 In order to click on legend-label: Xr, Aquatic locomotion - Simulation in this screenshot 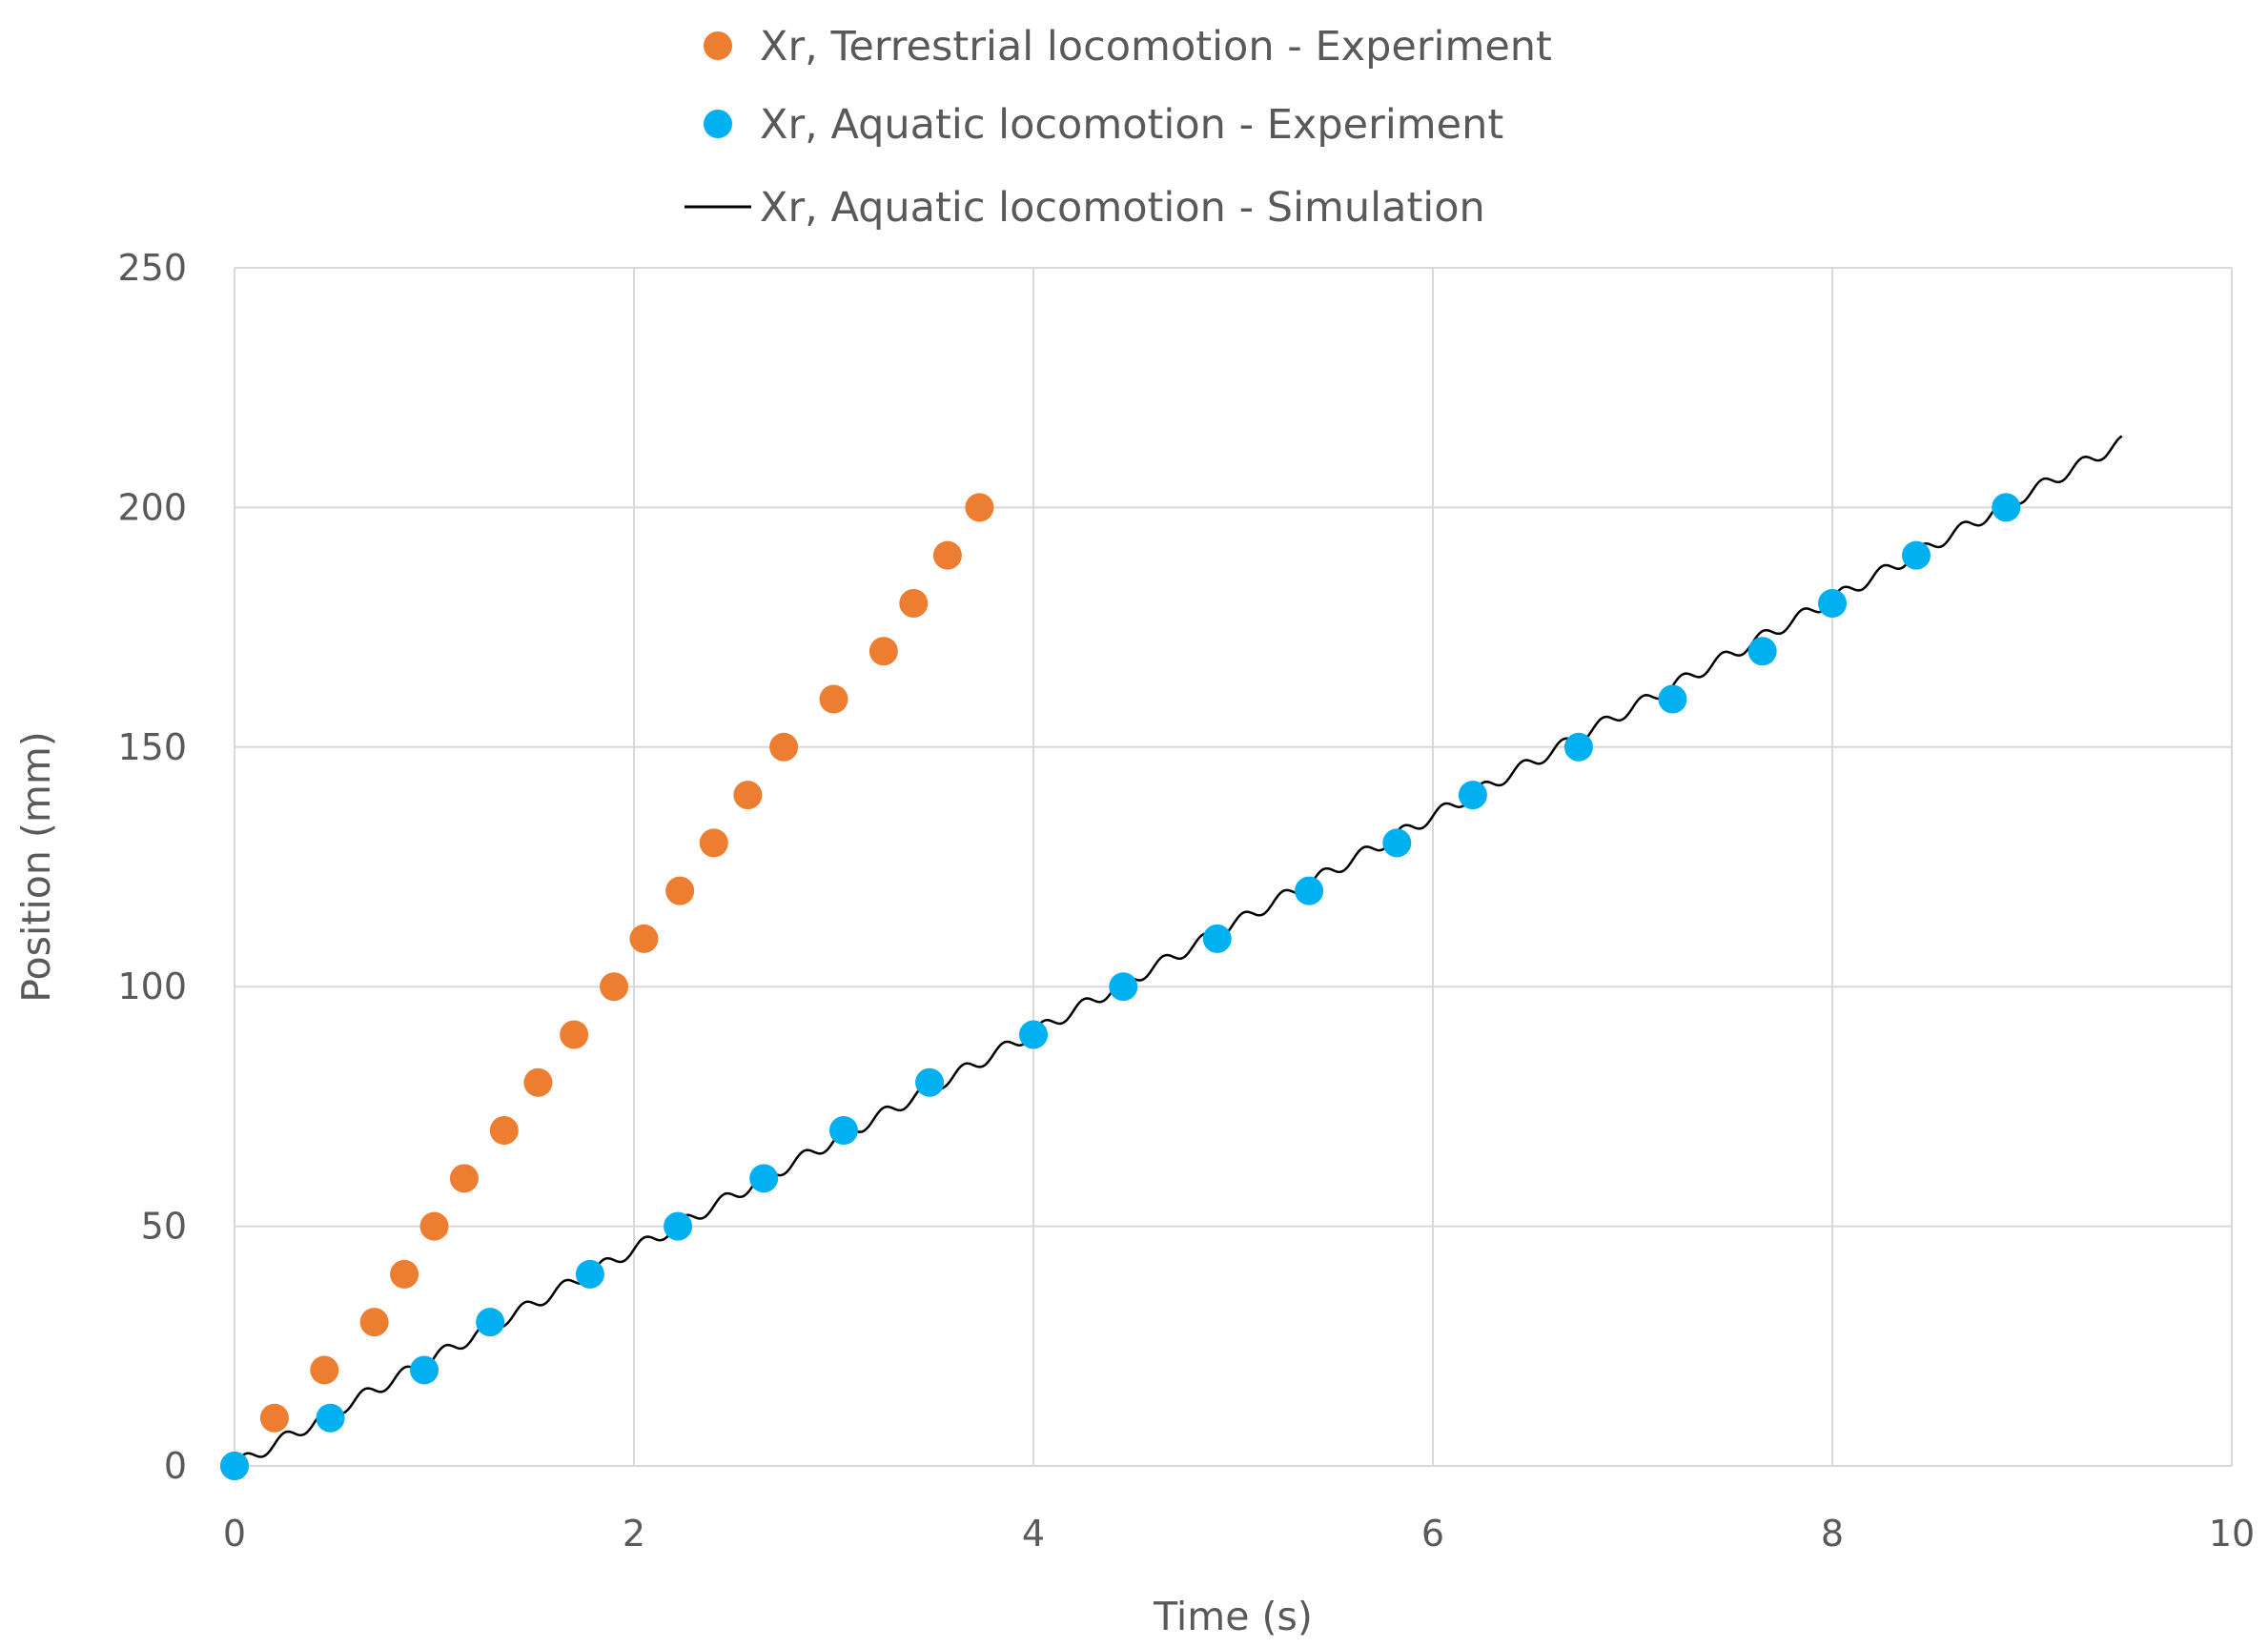, I will do `click(1122, 208)`.